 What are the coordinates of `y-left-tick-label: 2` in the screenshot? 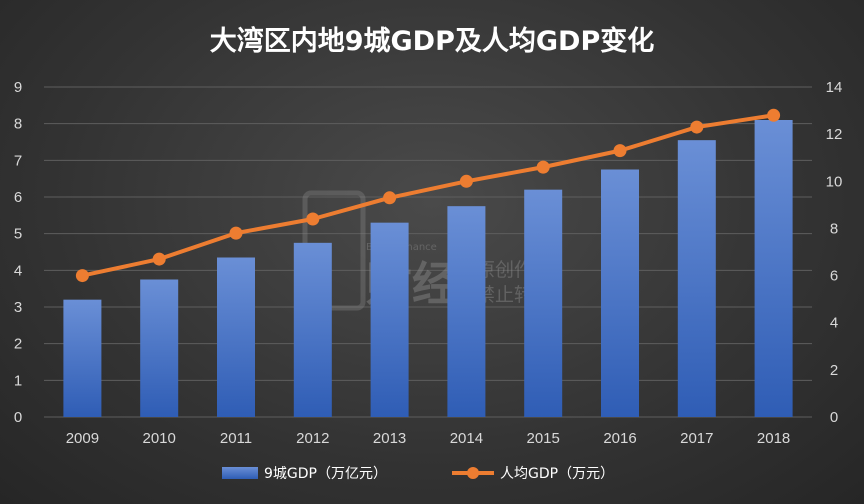 It's located at (18, 344).